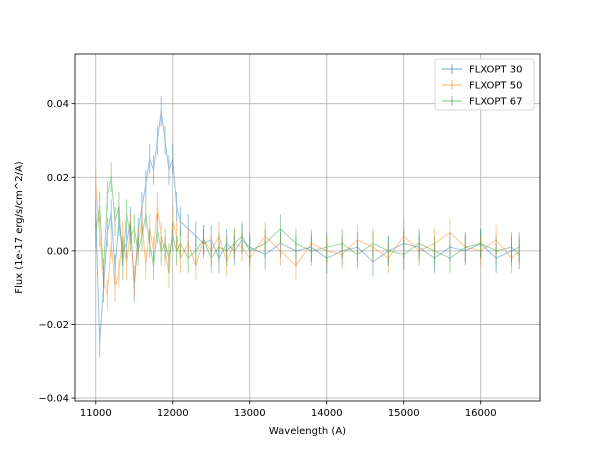 The height and width of the screenshot is (450, 600). I want to click on legend: FLXOPT 30 FLXOPT 50 FLXOPT 67, so click(484, 84).